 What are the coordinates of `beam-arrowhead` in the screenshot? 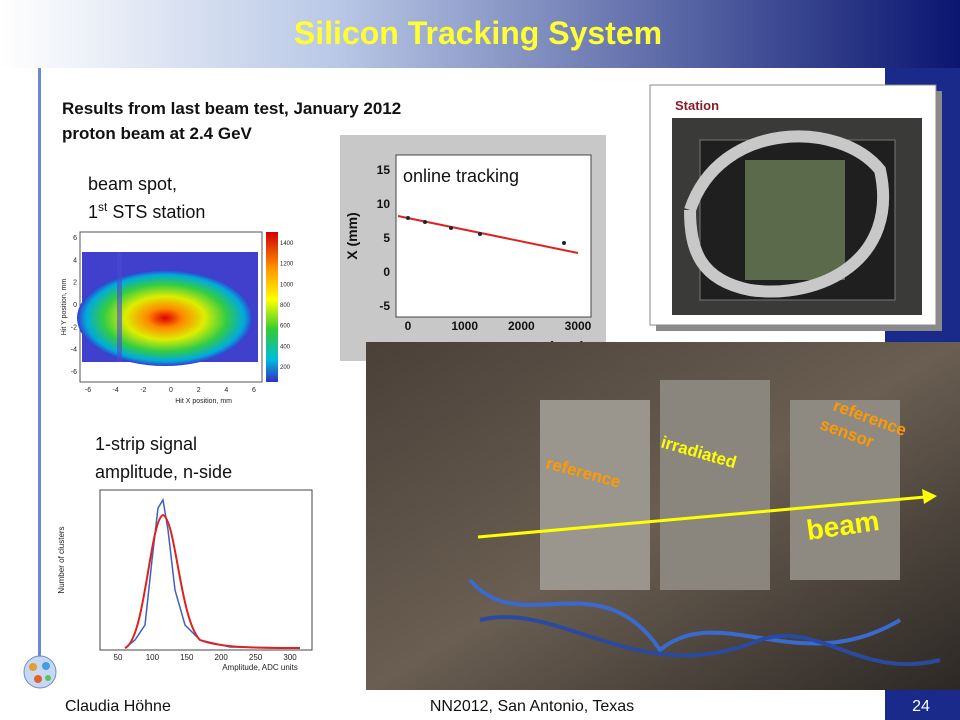 It's located at (929, 496).